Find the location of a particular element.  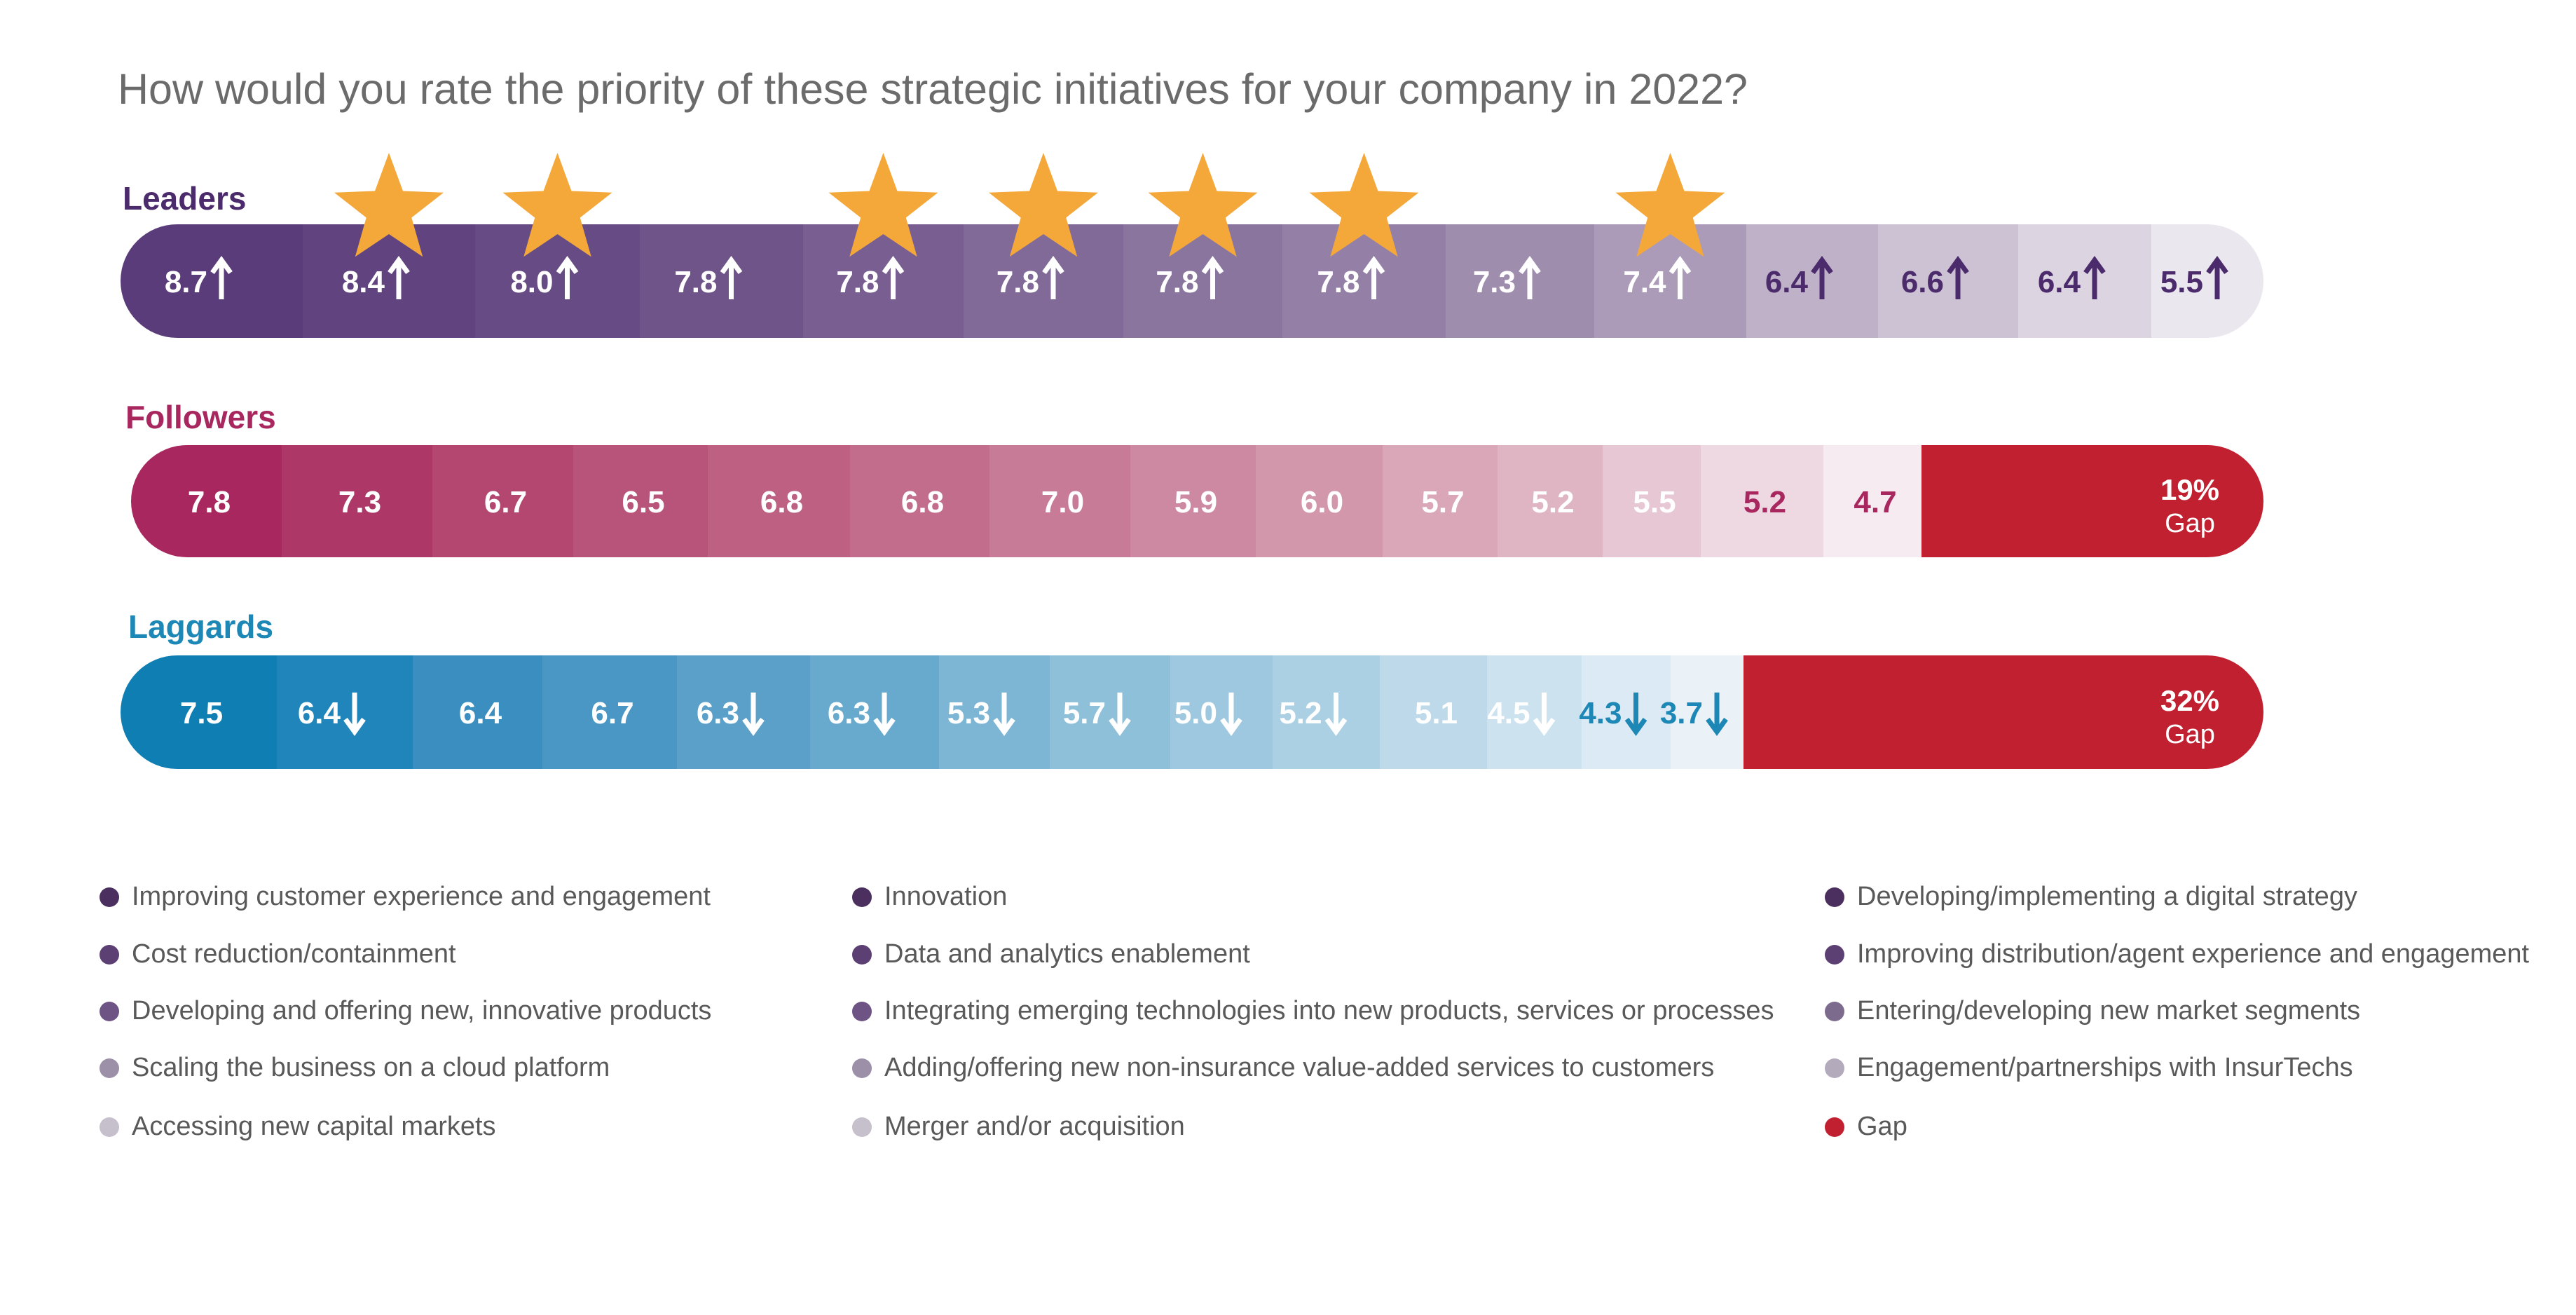

value-label: 7.5 is located at coordinates (202, 713).